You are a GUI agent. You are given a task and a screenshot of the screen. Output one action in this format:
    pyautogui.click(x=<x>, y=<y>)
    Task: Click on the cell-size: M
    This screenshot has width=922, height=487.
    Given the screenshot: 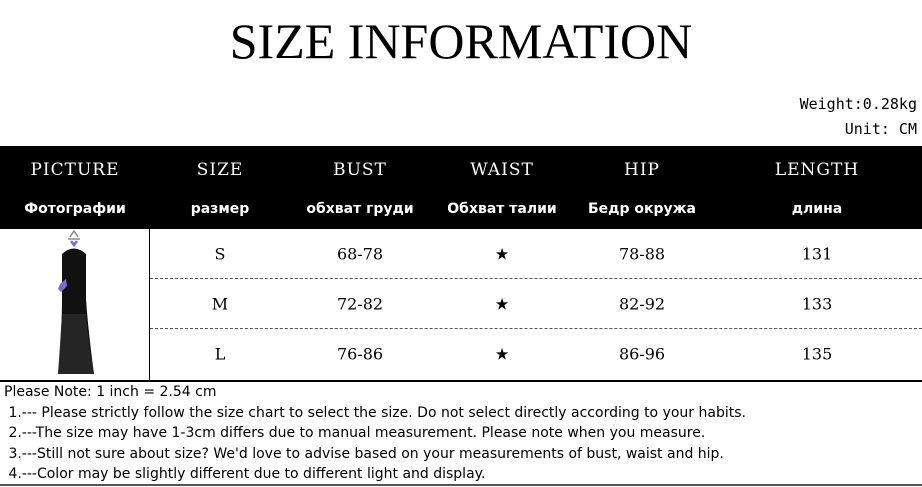 What is the action you would take?
    pyautogui.click(x=220, y=303)
    